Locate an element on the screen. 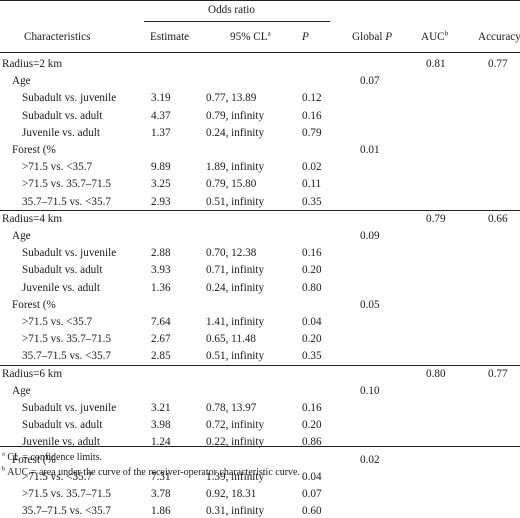  footnote-marker: b is located at coordinates (4, 469).